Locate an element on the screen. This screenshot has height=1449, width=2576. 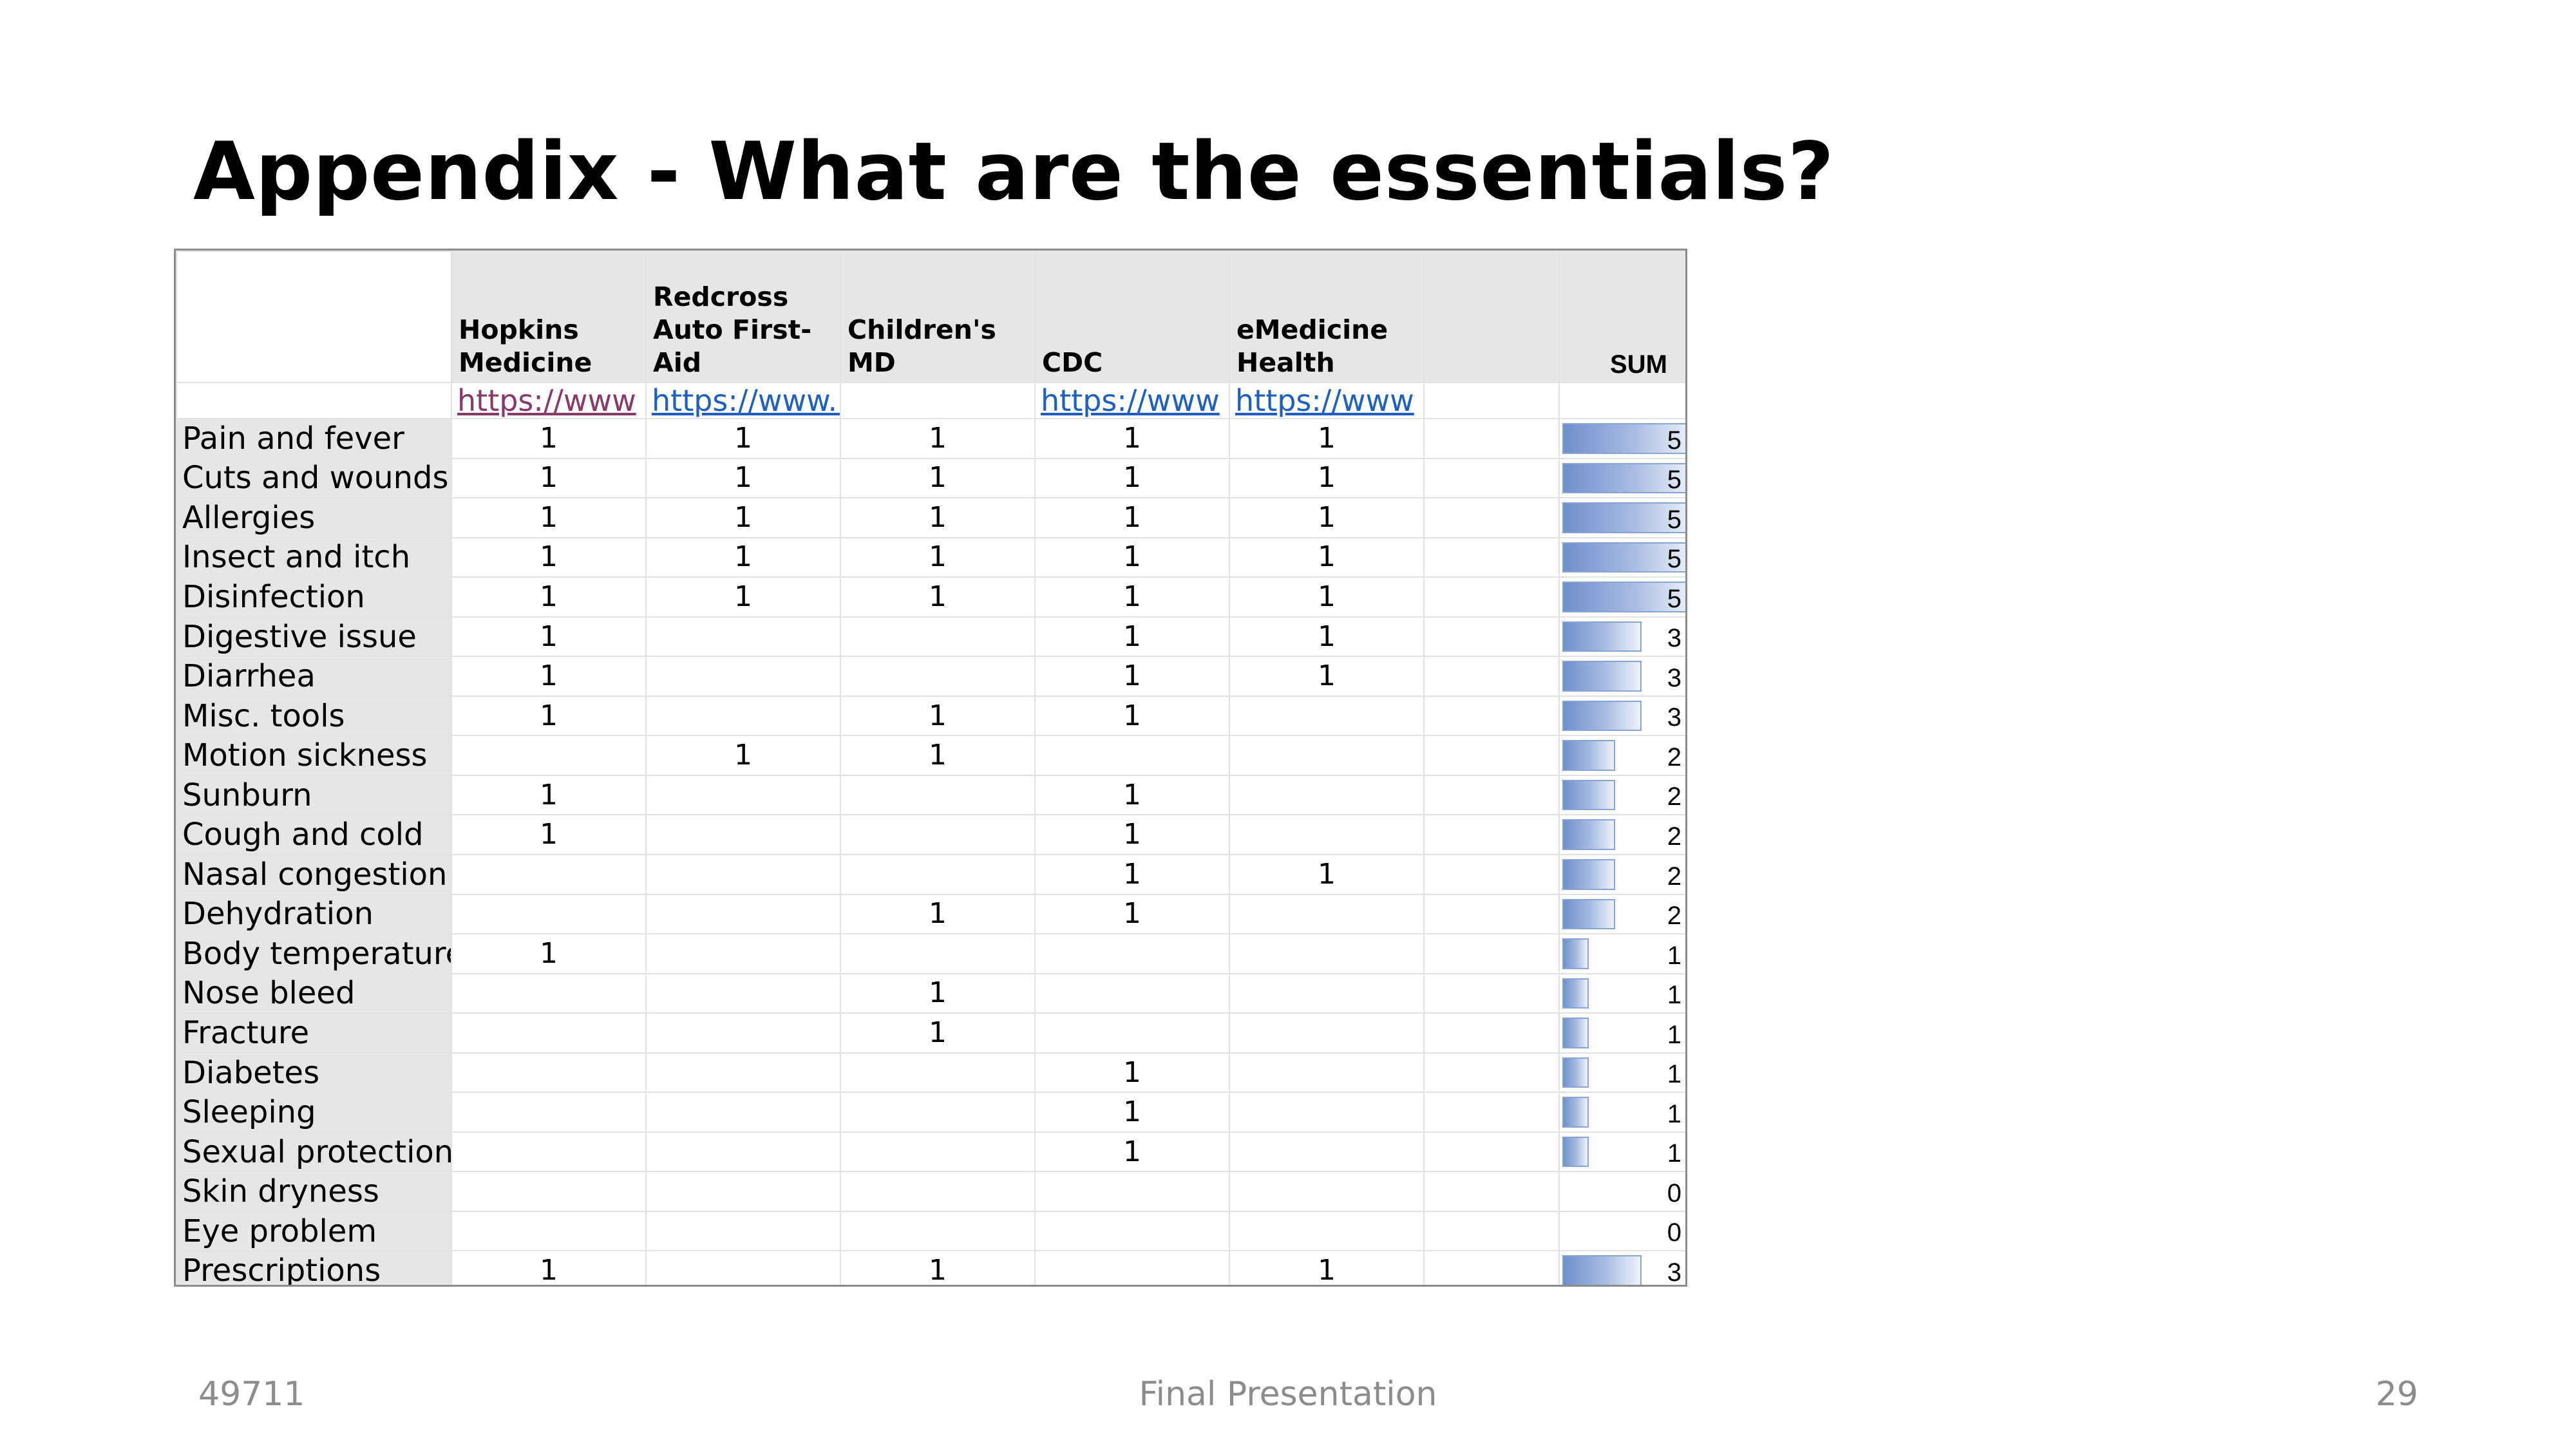
table-row: Digestive issue 1 1 1 3 is located at coordinates (931, 637).